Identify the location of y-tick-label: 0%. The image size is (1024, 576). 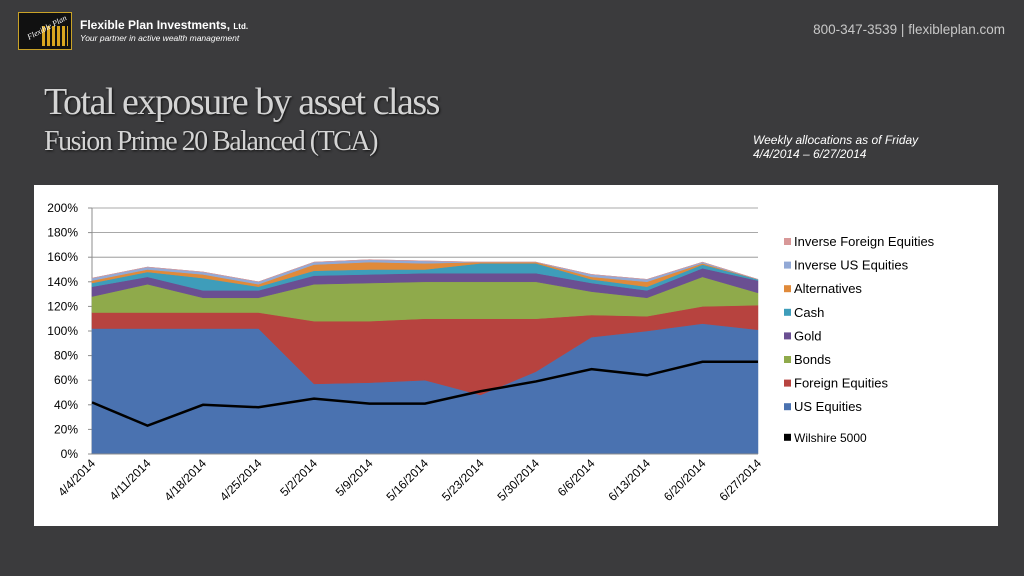
(70, 454).